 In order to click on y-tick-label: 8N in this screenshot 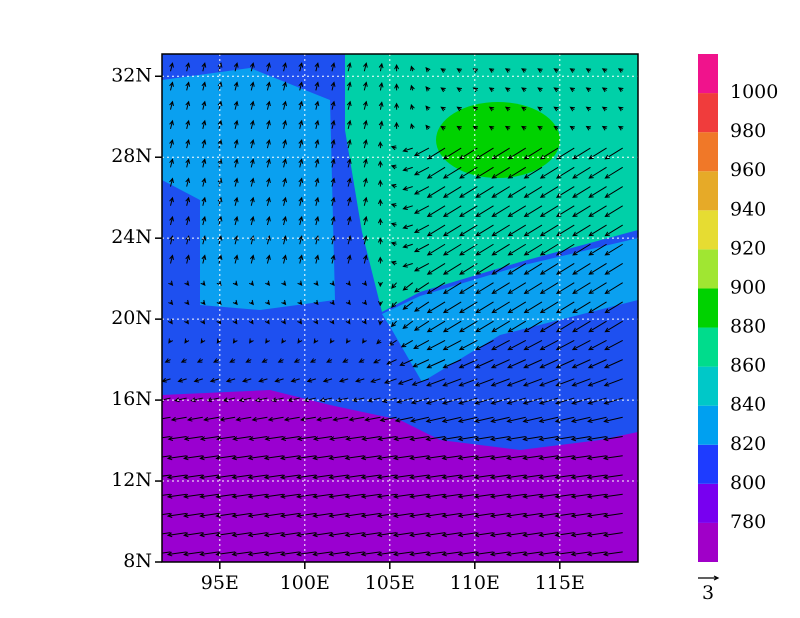, I will do `click(137, 561)`.